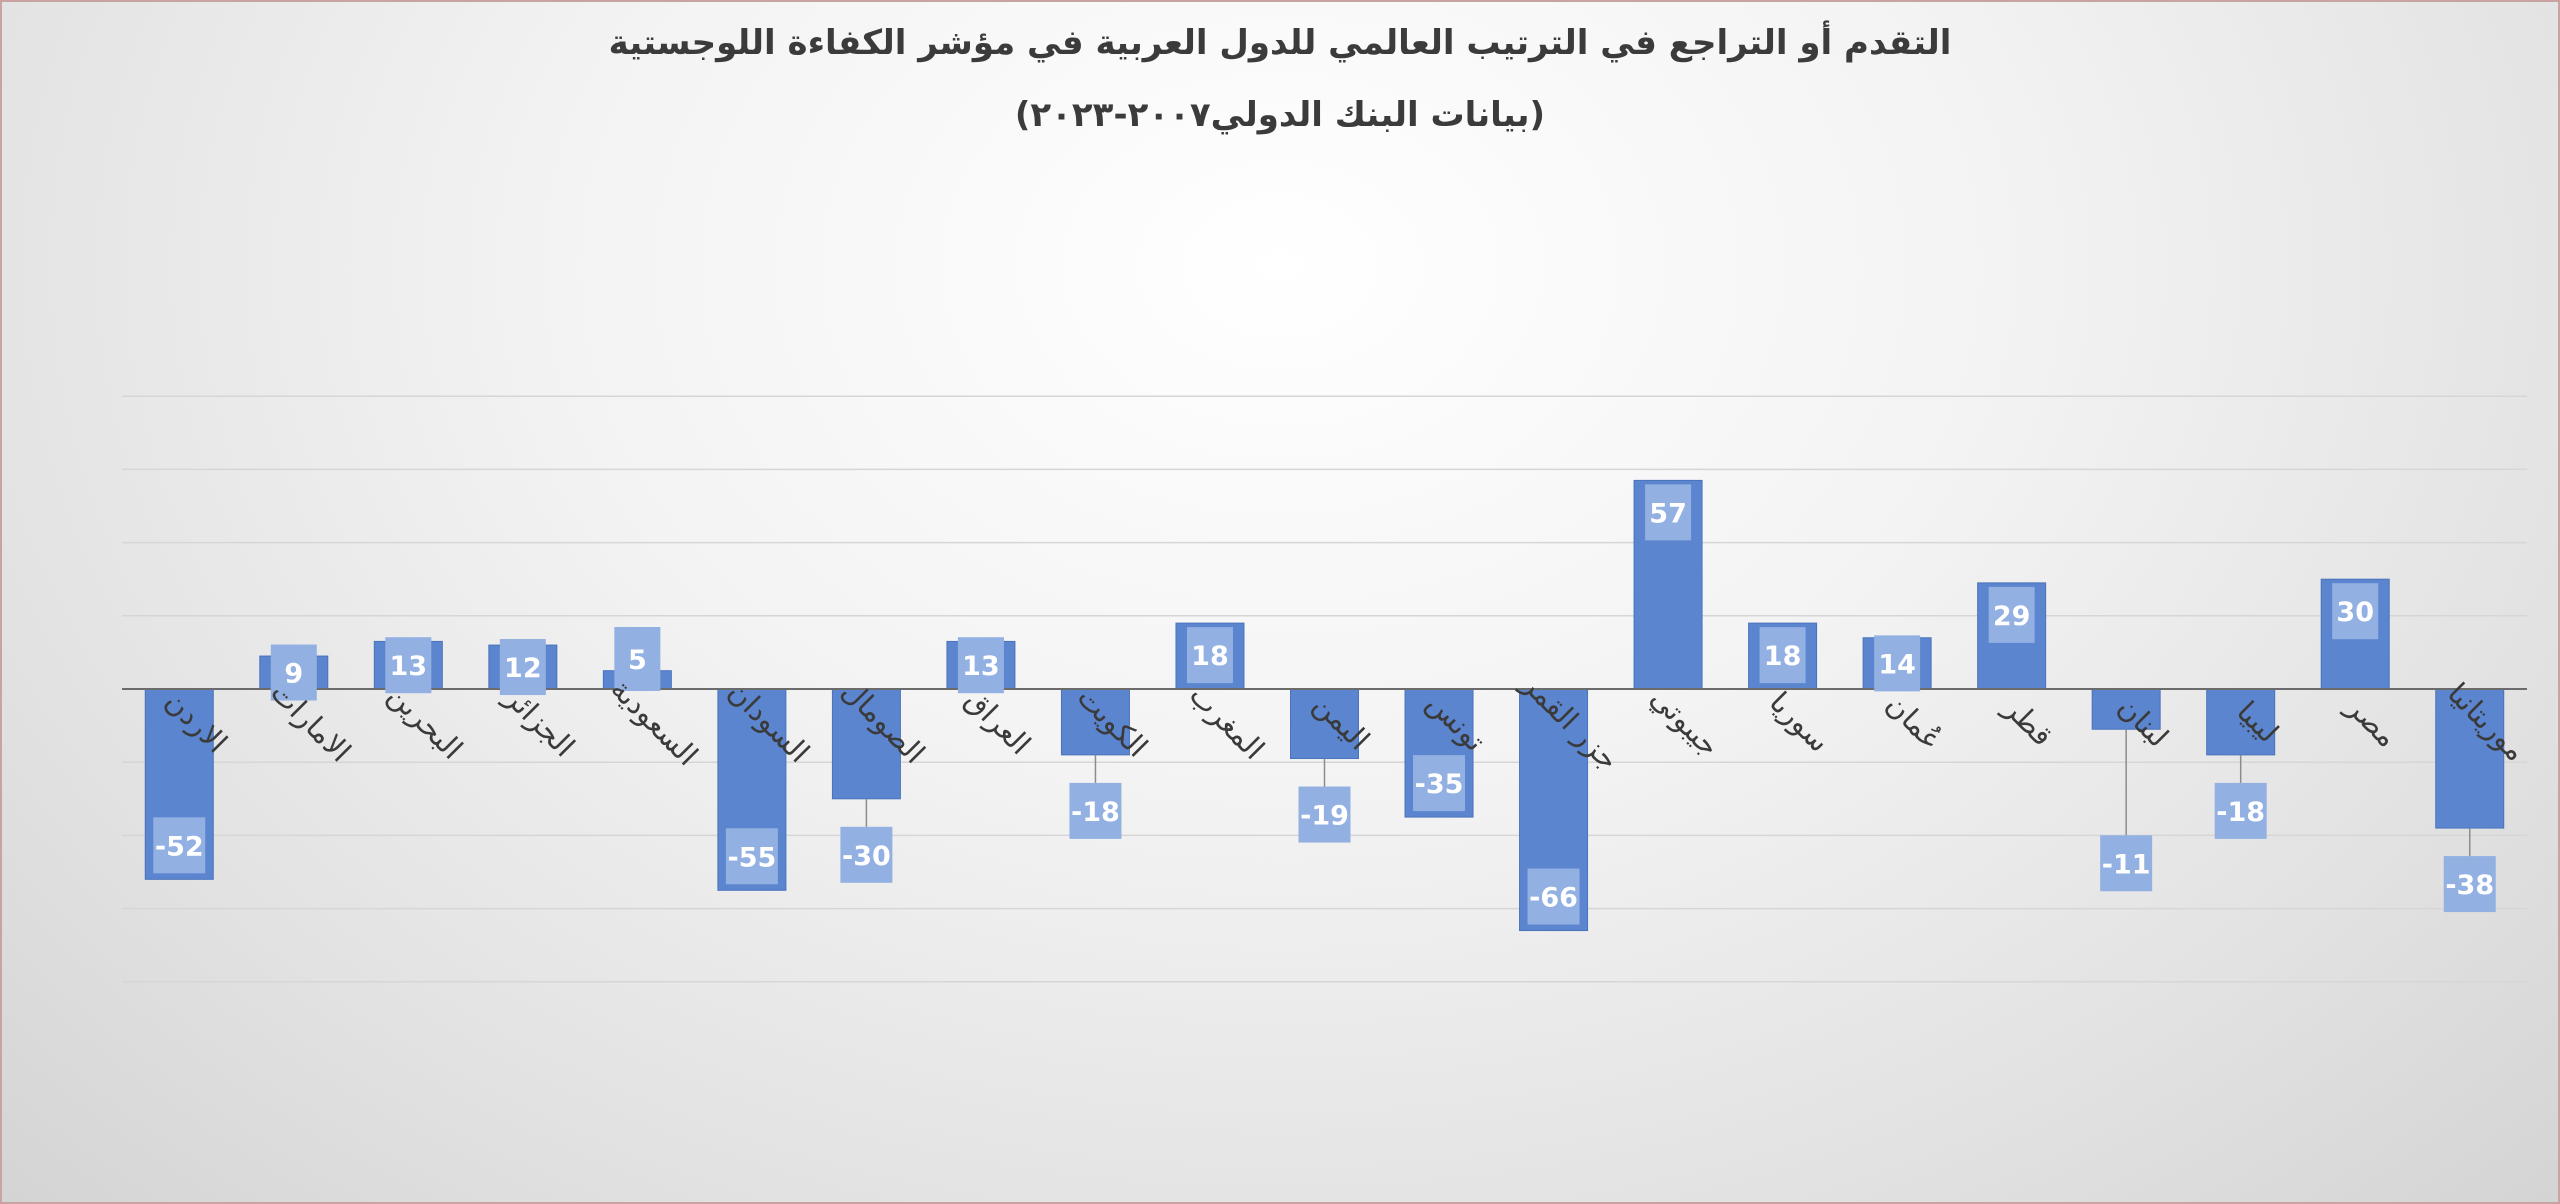  Describe the element at coordinates (998, 722) in the screenshot. I see `category-label: العراق` at that location.